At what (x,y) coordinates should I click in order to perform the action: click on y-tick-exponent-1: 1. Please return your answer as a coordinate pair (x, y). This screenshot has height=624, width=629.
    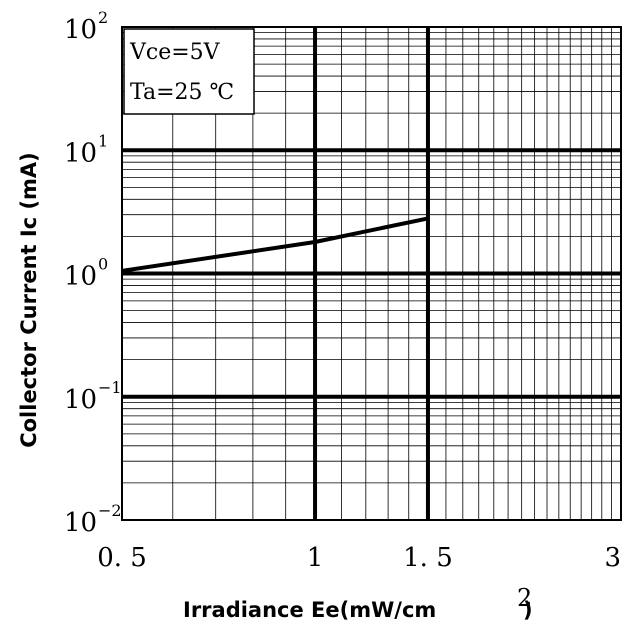
    Looking at the image, I should click on (103, 140).